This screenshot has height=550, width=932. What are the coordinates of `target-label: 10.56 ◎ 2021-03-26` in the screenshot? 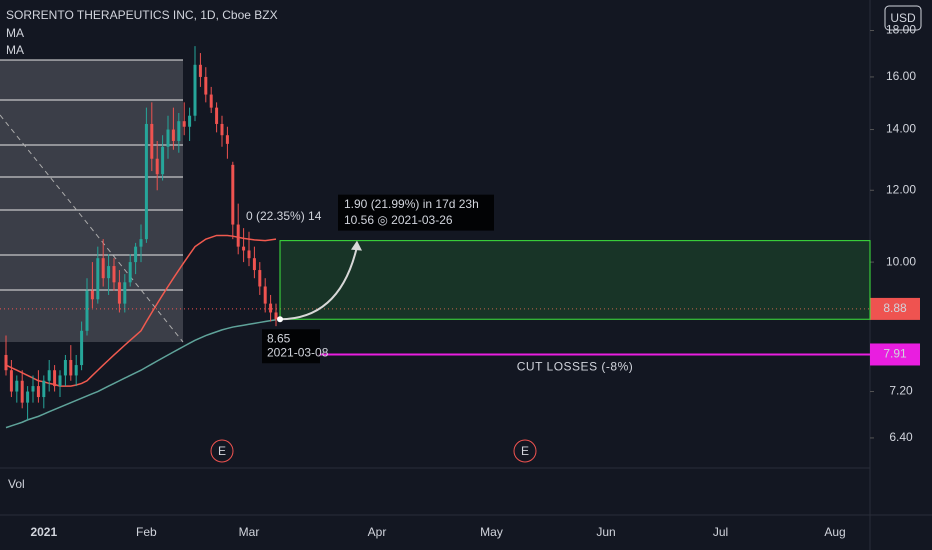 It's located at (398, 220).